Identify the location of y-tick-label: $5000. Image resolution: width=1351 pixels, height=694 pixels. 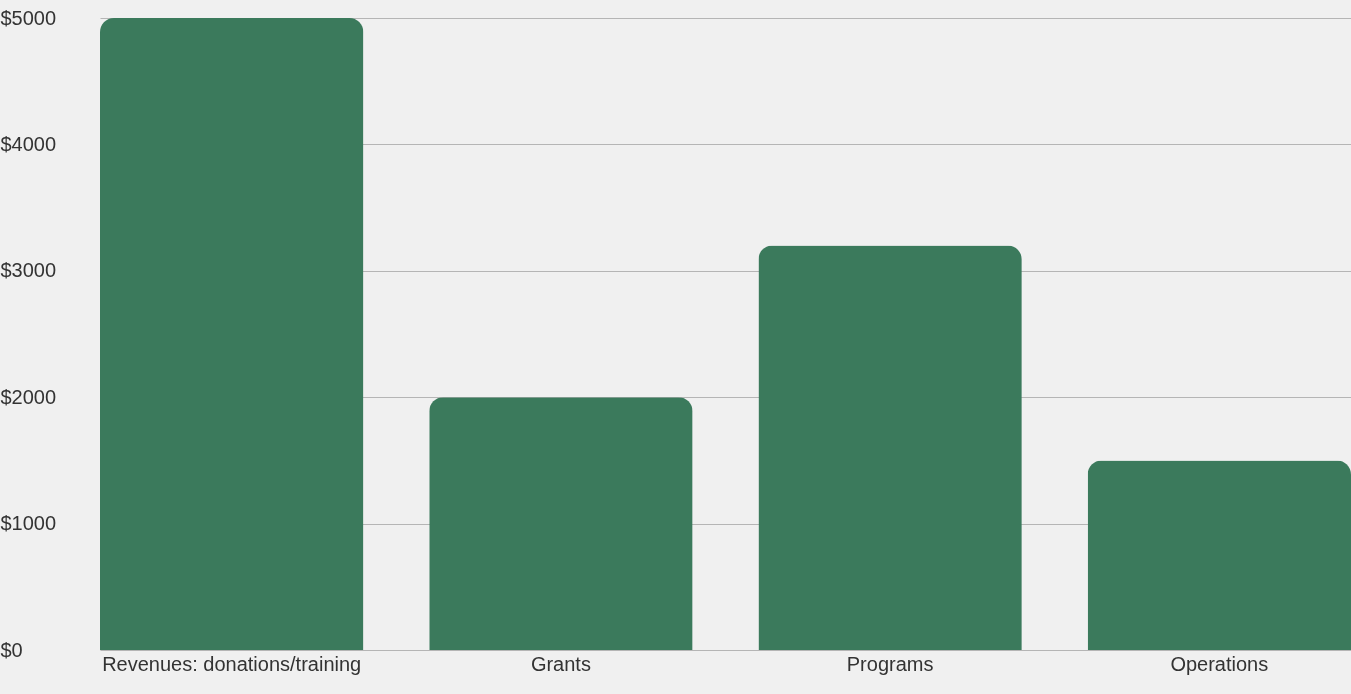
(28, 17).